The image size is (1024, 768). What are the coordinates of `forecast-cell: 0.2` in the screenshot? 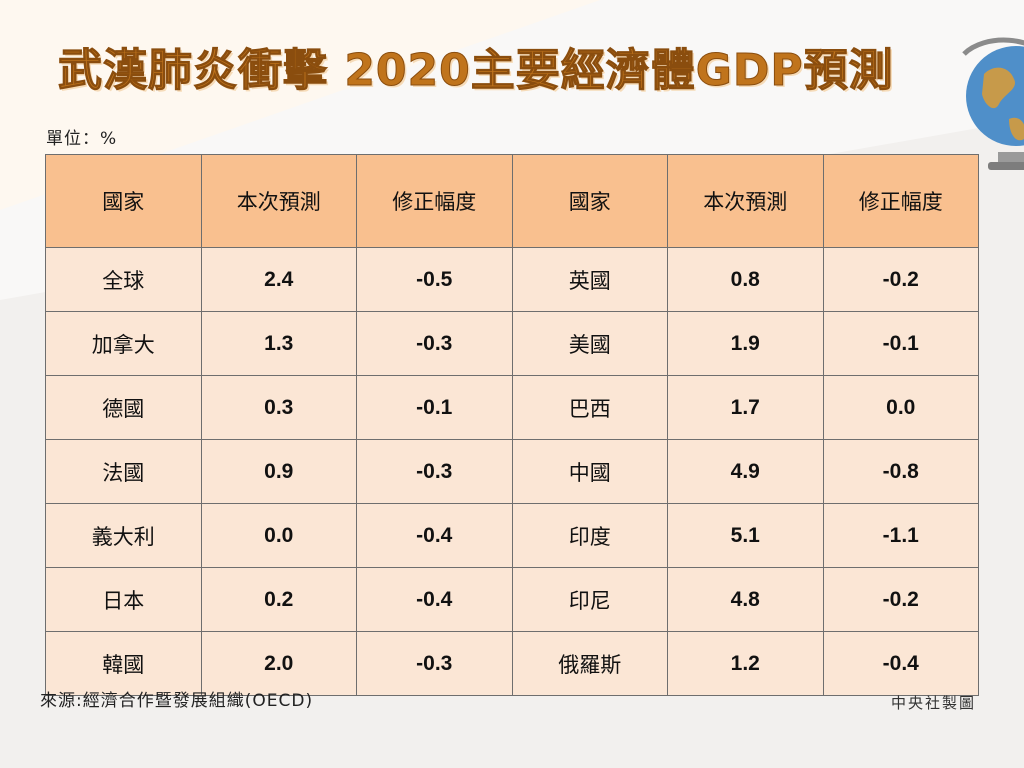 It's located at (278, 599).